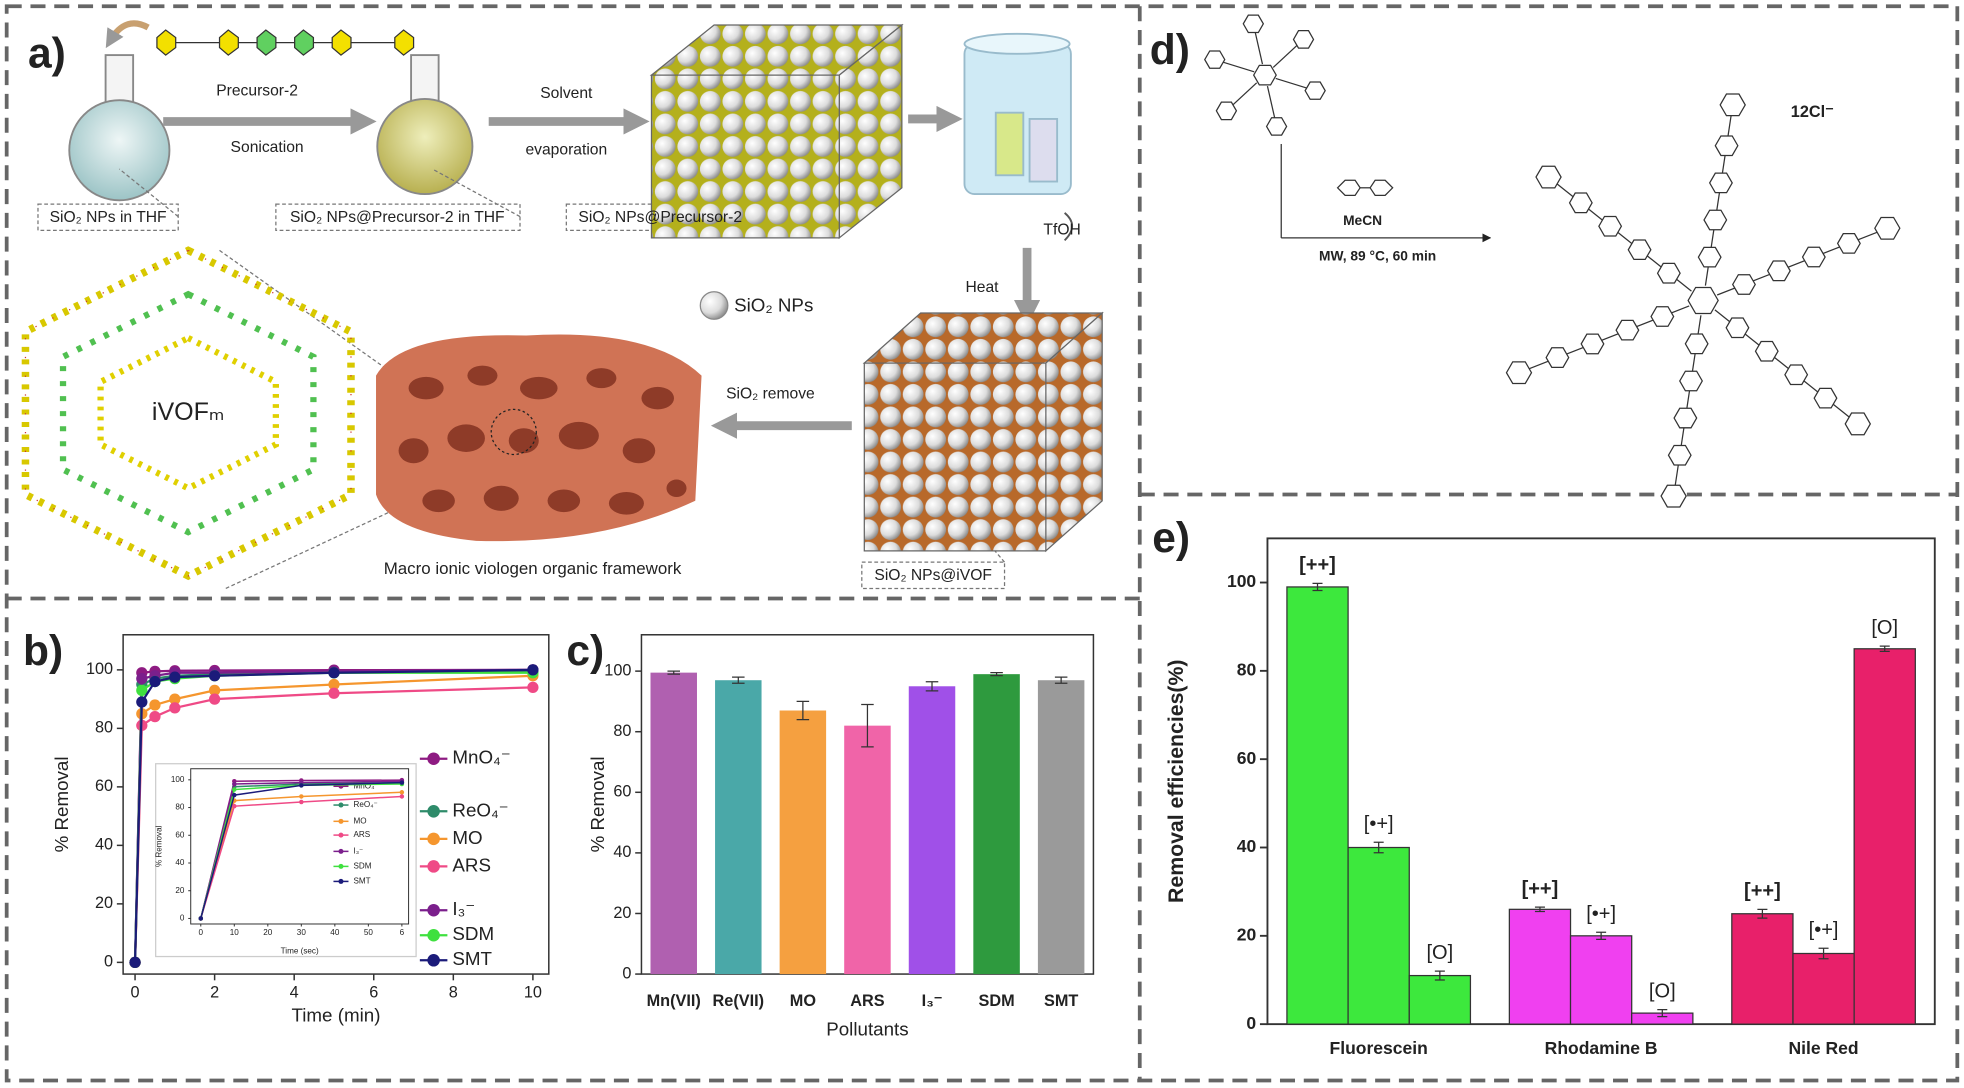 The height and width of the screenshot is (1088, 1964). What do you see at coordinates (1576, 183) in the screenshot?
I see `scheme-d-text: MeCN MW, 89 °C, 60 min 12Cl⁻` at bounding box center [1576, 183].